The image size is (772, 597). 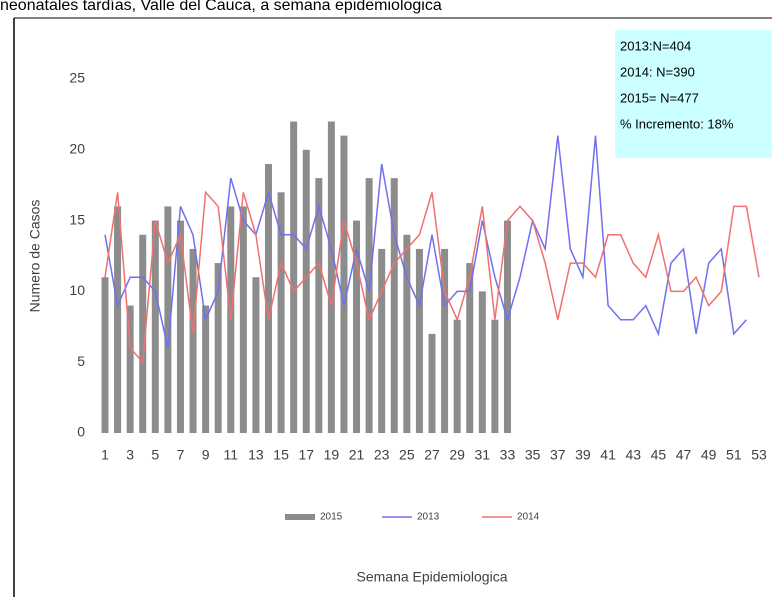 I want to click on x-tick-label: 19, so click(x=332, y=455).